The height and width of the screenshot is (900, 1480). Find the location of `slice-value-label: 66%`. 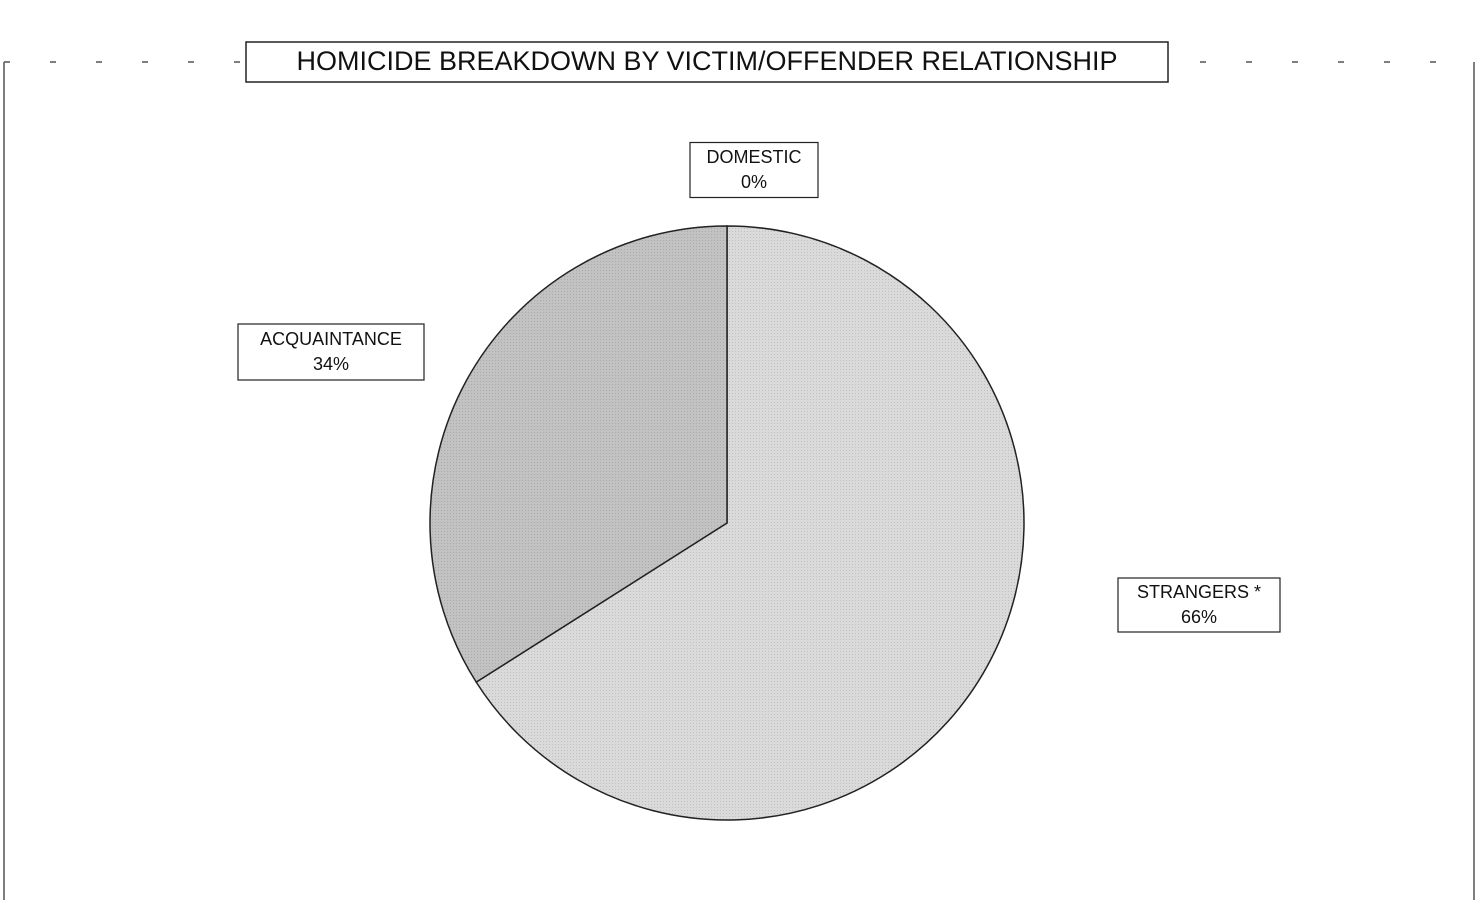

slice-value-label: 66% is located at coordinates (1199, 617).